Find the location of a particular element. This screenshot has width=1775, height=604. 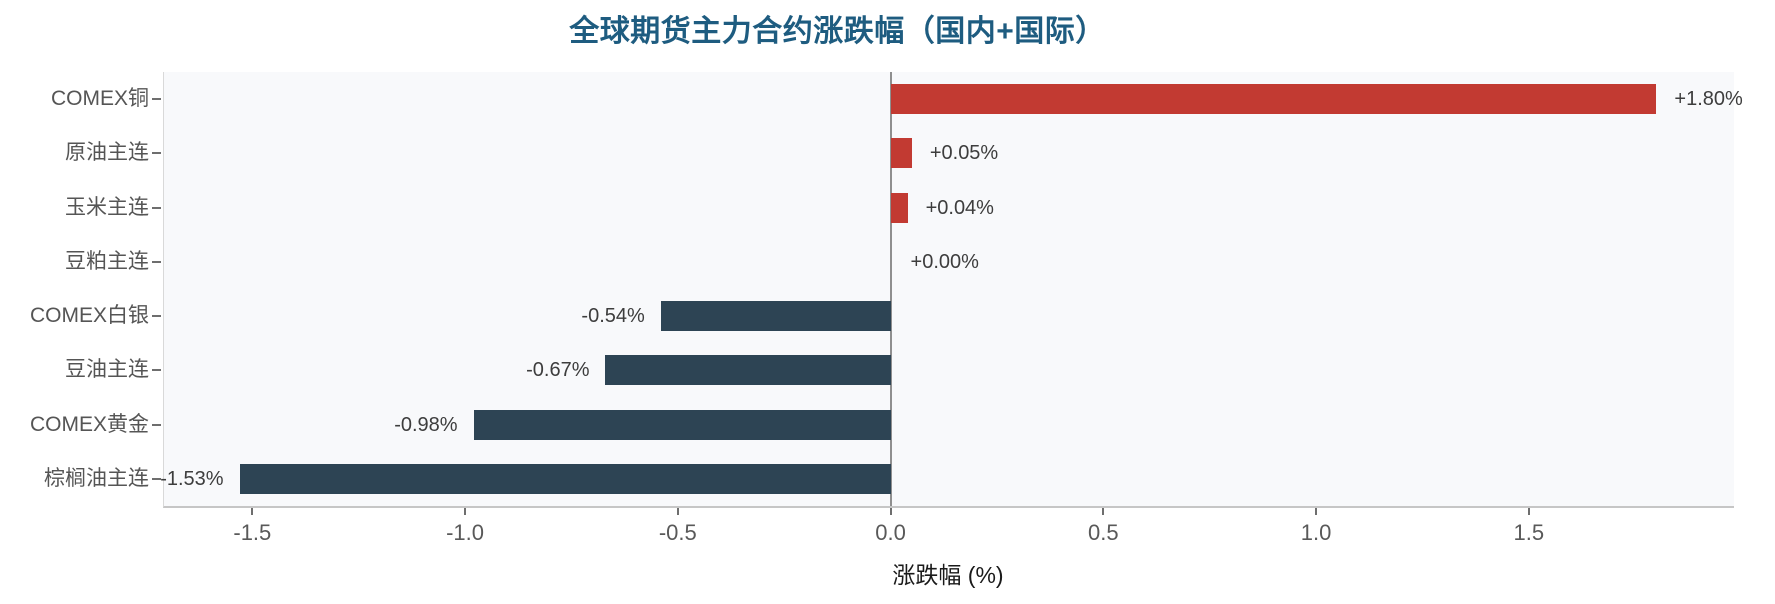

category-label: 豆粕主连 is located at coordinates (107, 261).